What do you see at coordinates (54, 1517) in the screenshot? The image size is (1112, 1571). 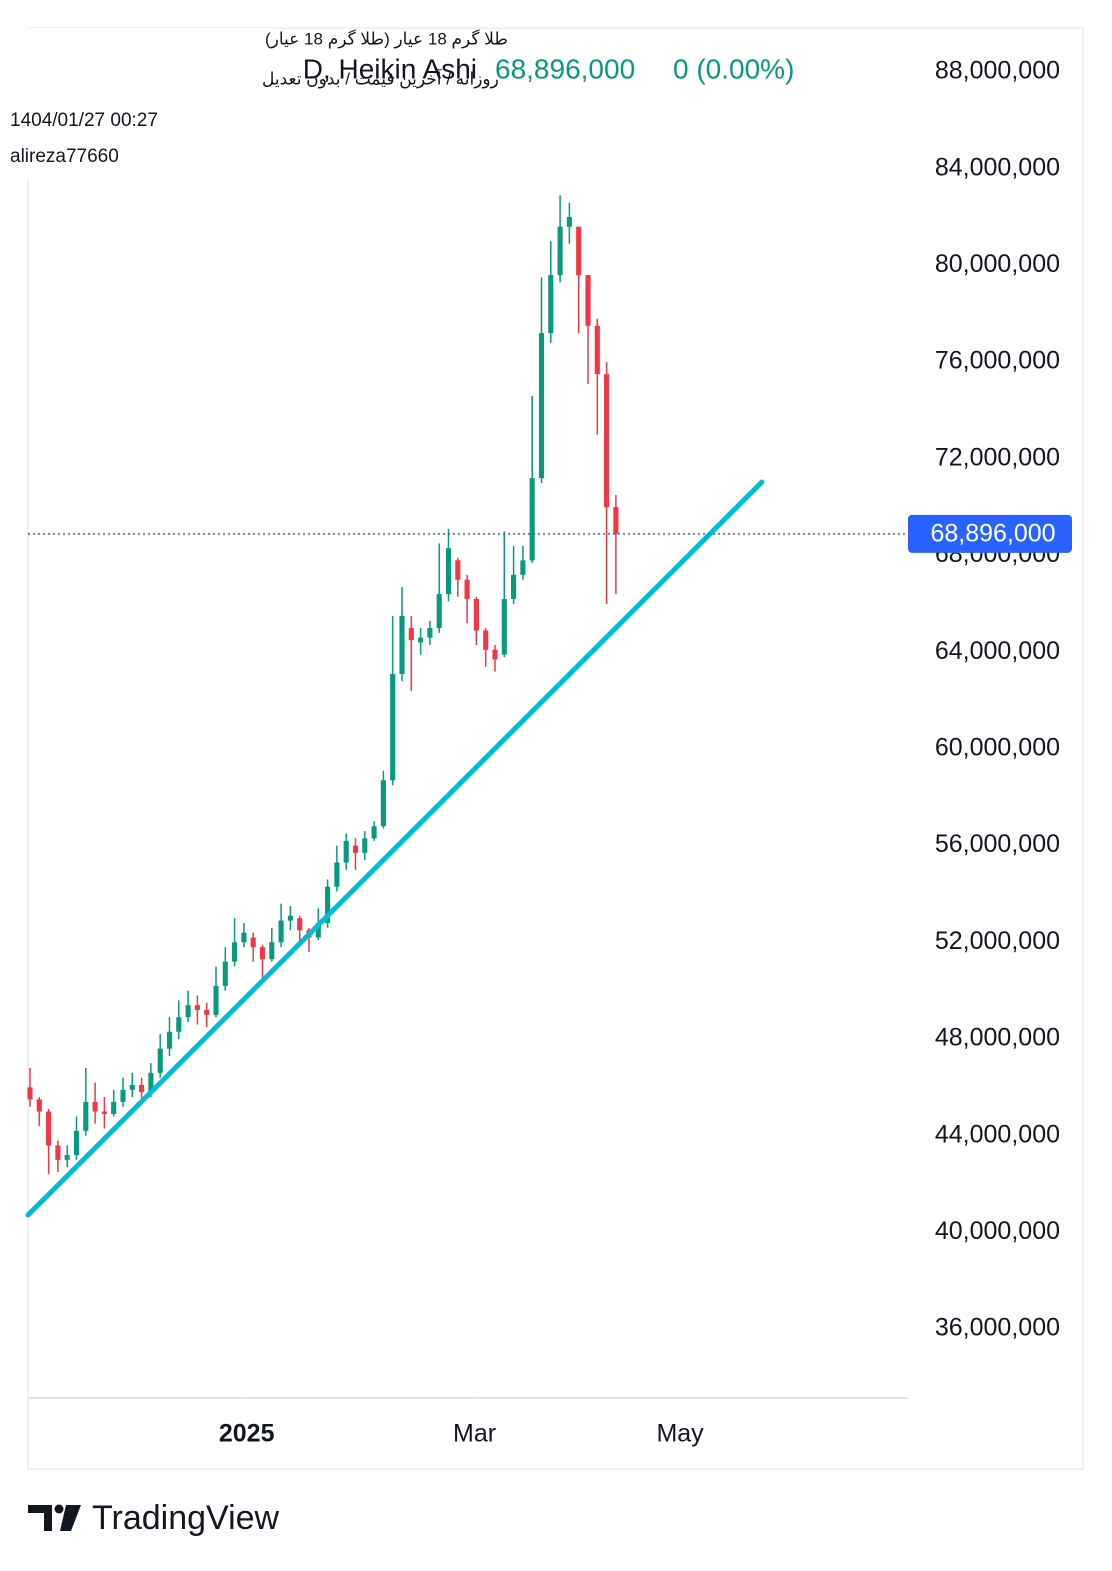 I see `brand-logo` at bounding box center [54, 1517].